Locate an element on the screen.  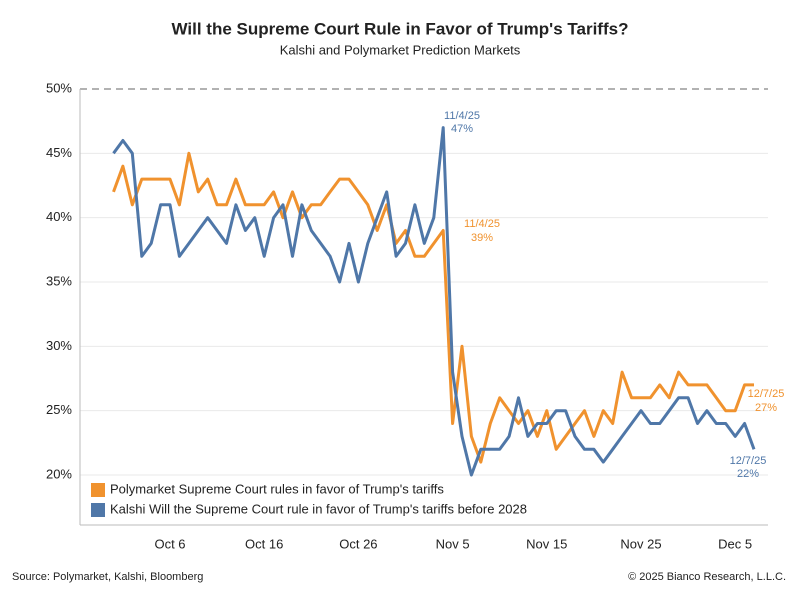
y-tick-label: 40% is located at coordinates (59, 216).